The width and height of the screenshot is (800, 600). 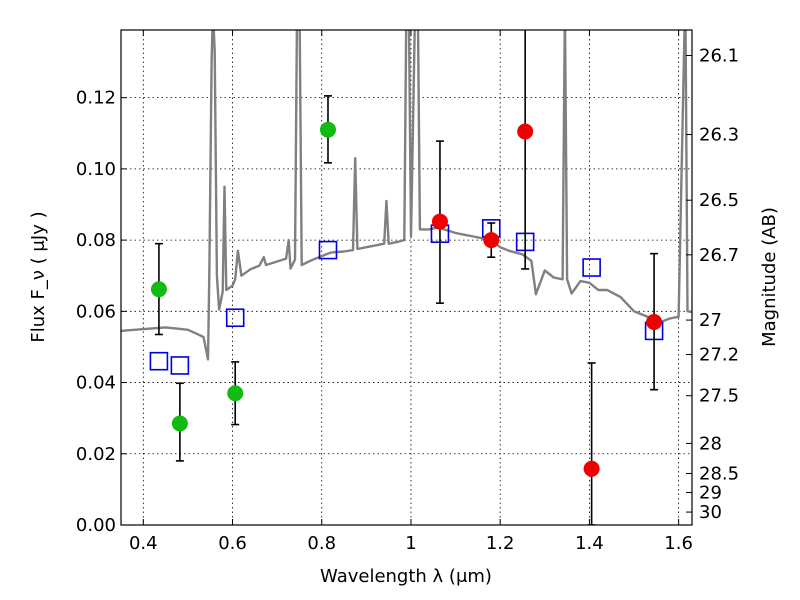 What do you see at coordinates (719, 474) in the screenshot?
I see `right-tick-label: 28.5` at bounding box center [719, 474].